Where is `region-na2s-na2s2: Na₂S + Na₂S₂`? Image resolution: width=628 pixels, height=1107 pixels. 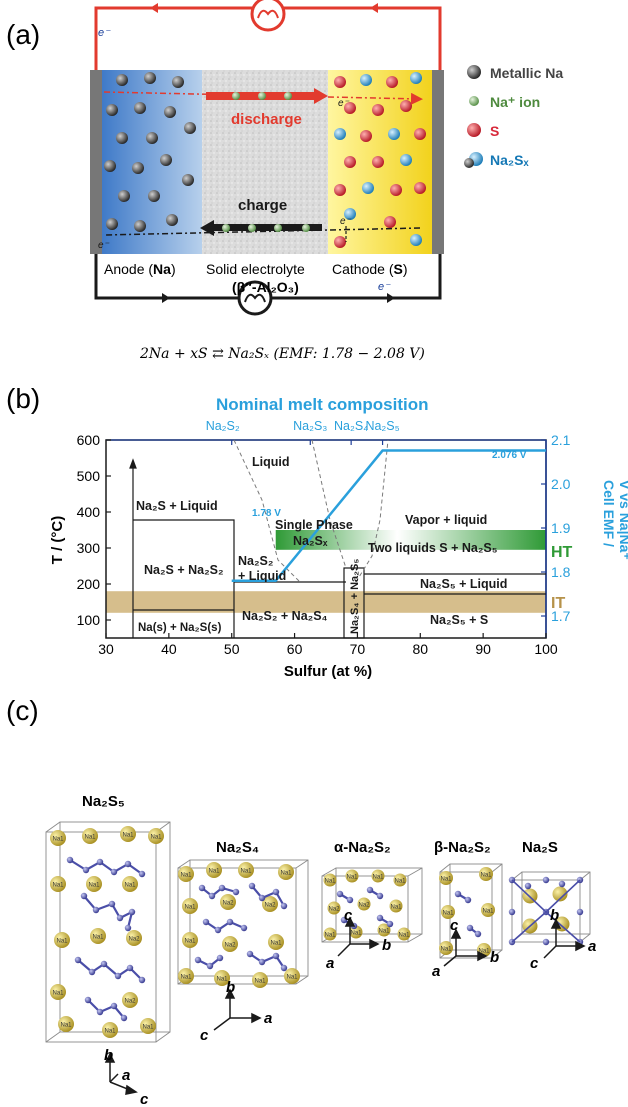
region-na2s-na2s2: Na₂S + Na₂S₂ is located at coordinates (184, 570).